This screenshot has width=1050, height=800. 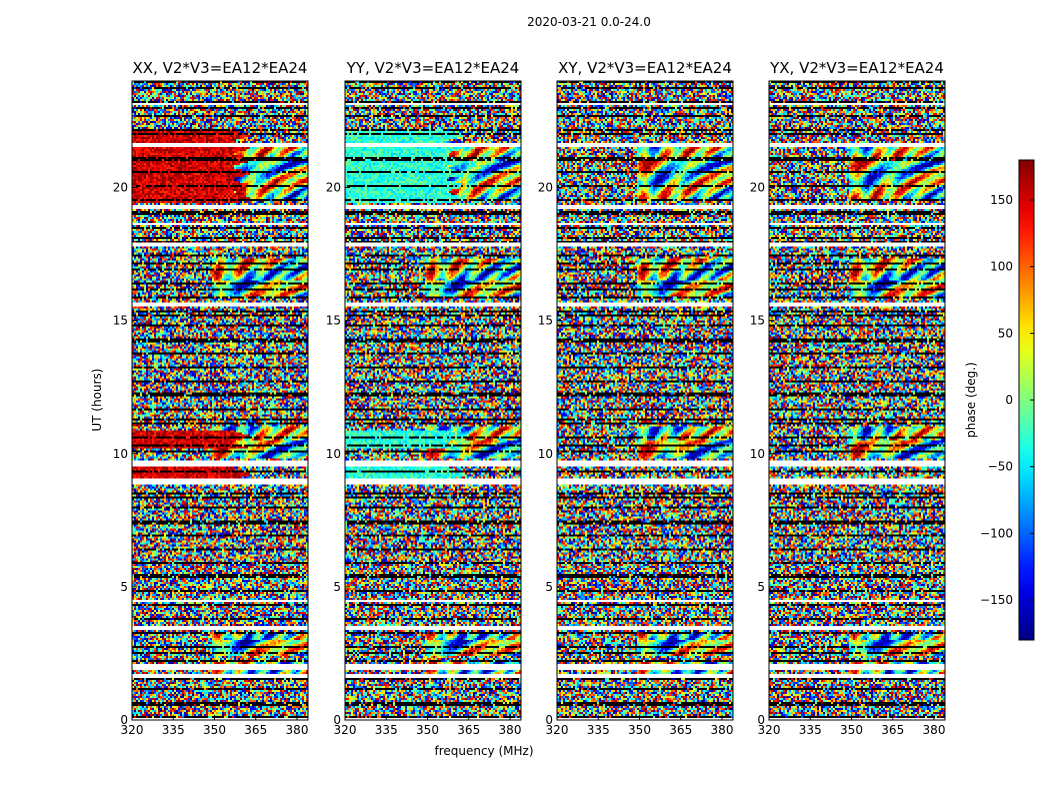 I want to click on y-axis-label: UT (hours), so click(x=97, y=399).